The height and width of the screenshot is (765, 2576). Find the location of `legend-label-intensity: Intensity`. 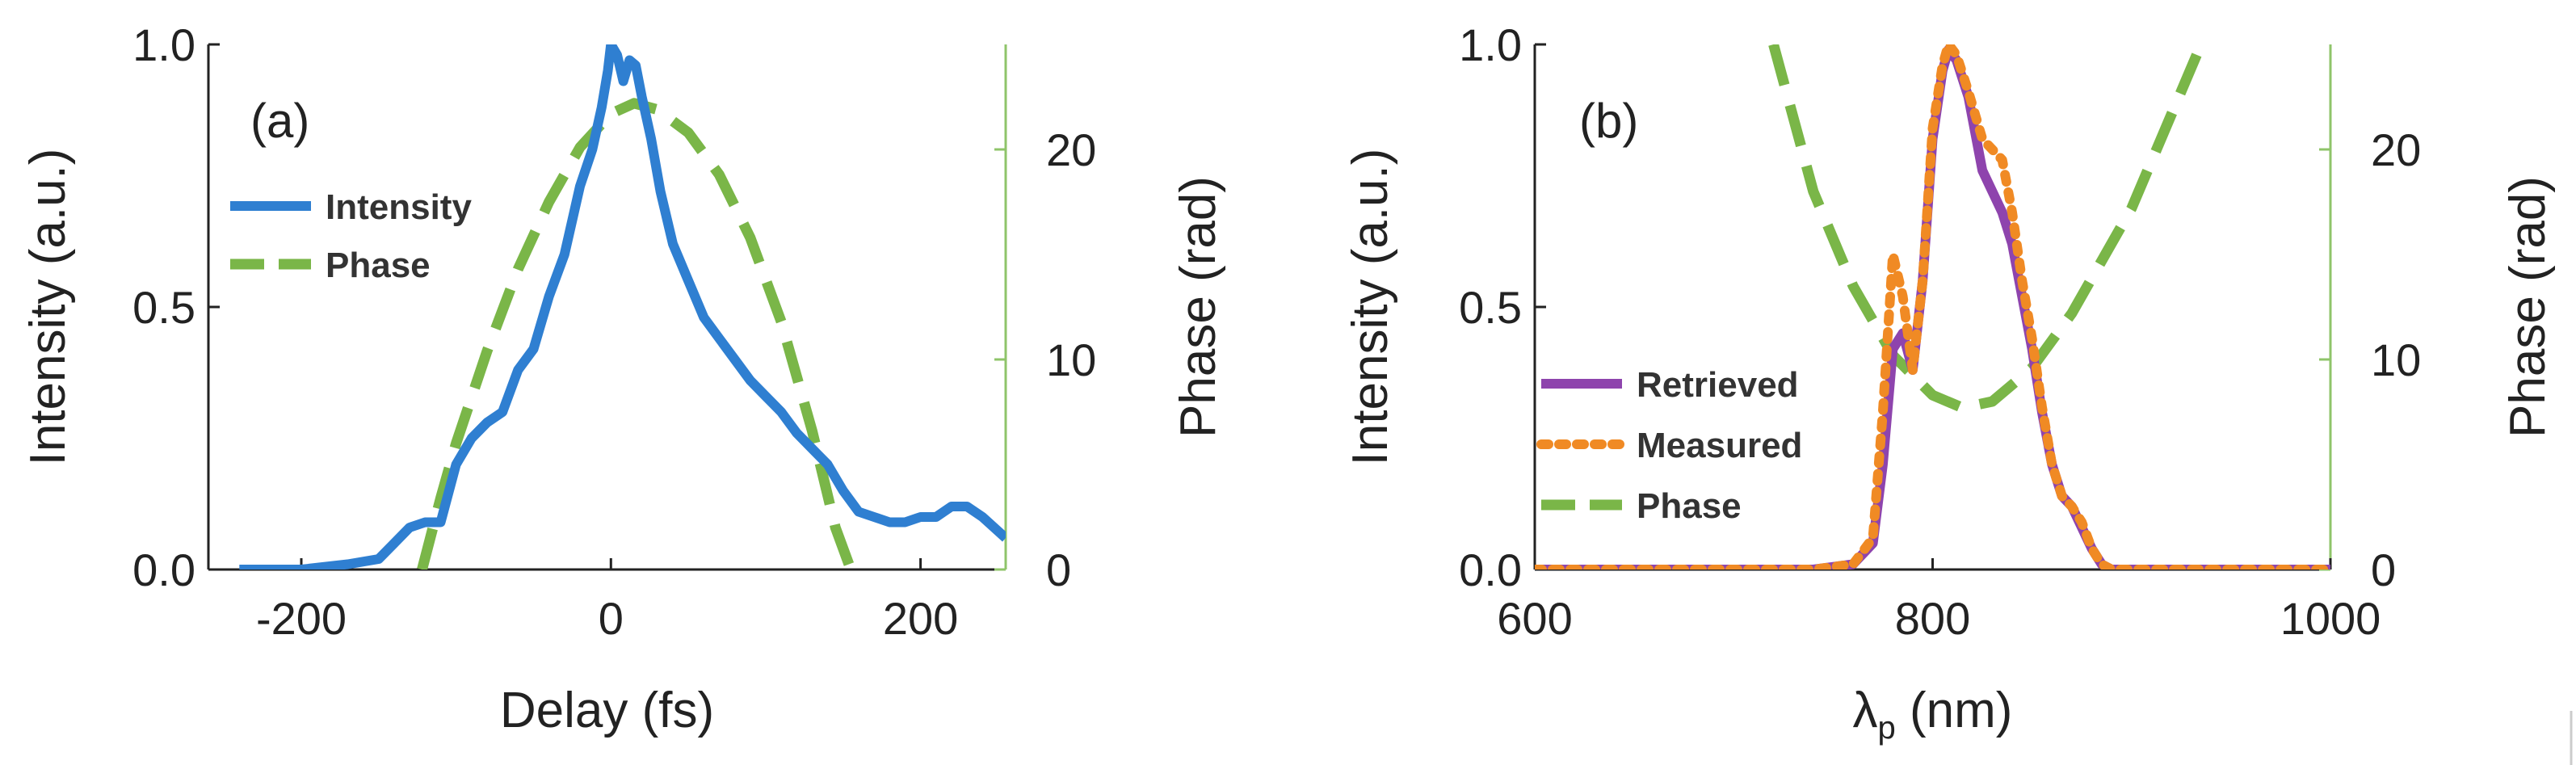

legend-label-intensity: Intensity is located at coordinates (399, 207).